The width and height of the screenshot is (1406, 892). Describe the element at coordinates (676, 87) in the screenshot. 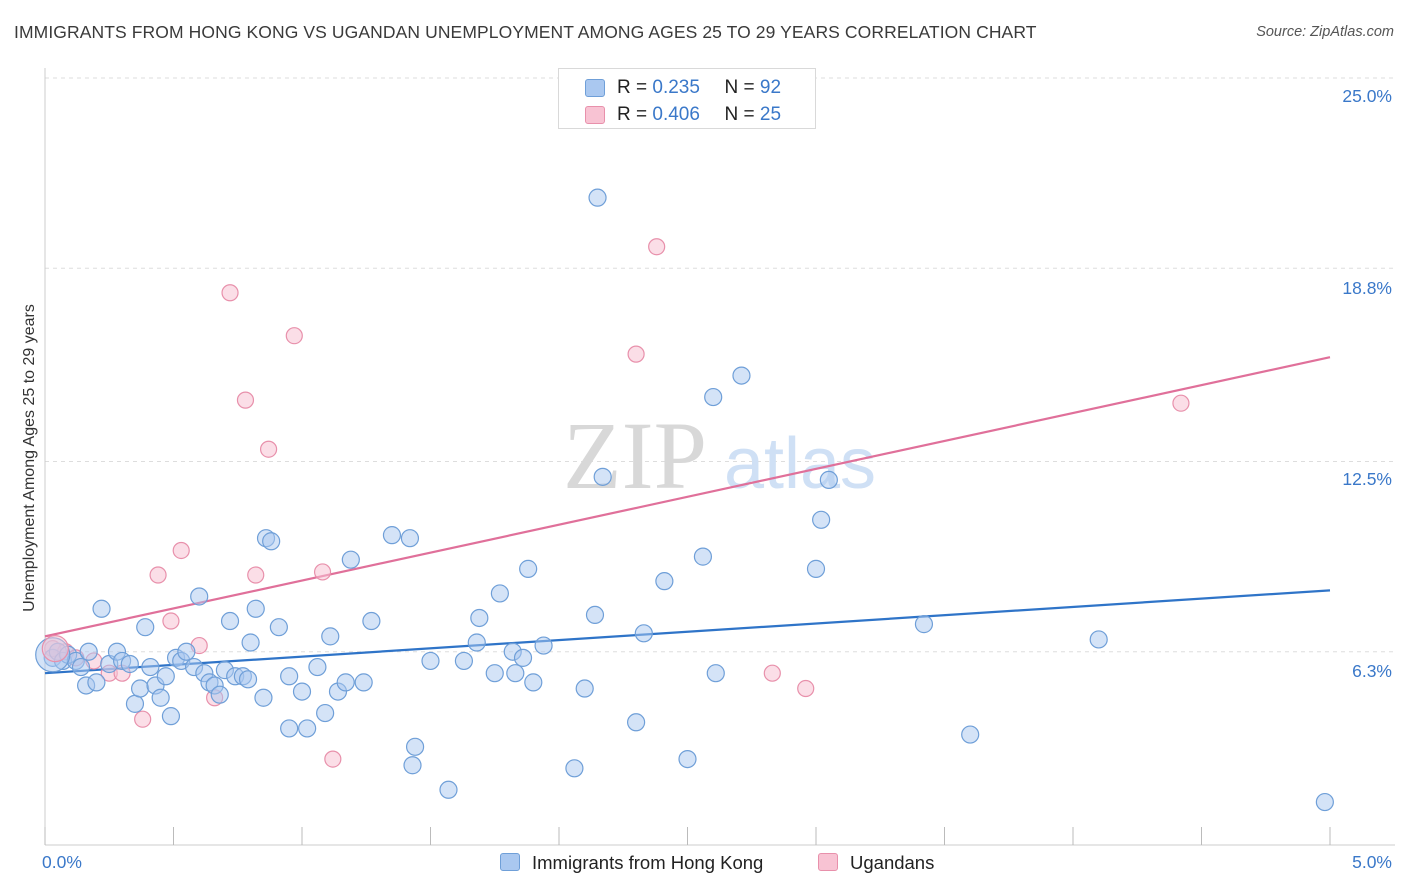

I see `legend-r-value: 0.235` at that location.